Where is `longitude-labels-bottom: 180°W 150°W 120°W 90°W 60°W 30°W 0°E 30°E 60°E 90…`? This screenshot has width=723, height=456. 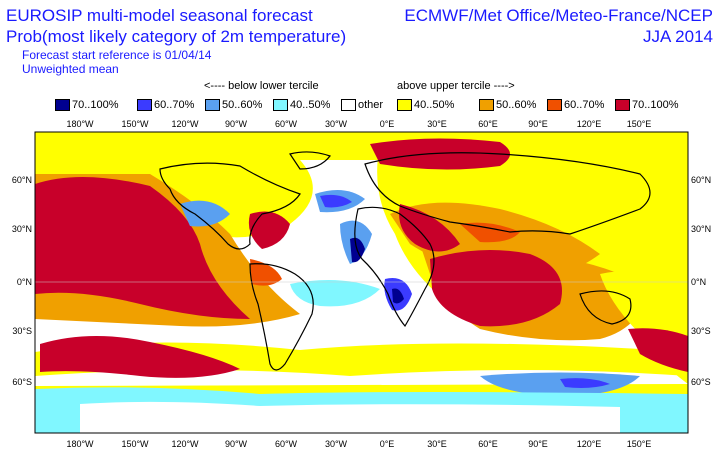 longitude-labels-bottom: 180°W 150°W 120°W 90°W 60°W 30°W 0°E 30°E 60°E 90… is located at coordinates (358, 444).